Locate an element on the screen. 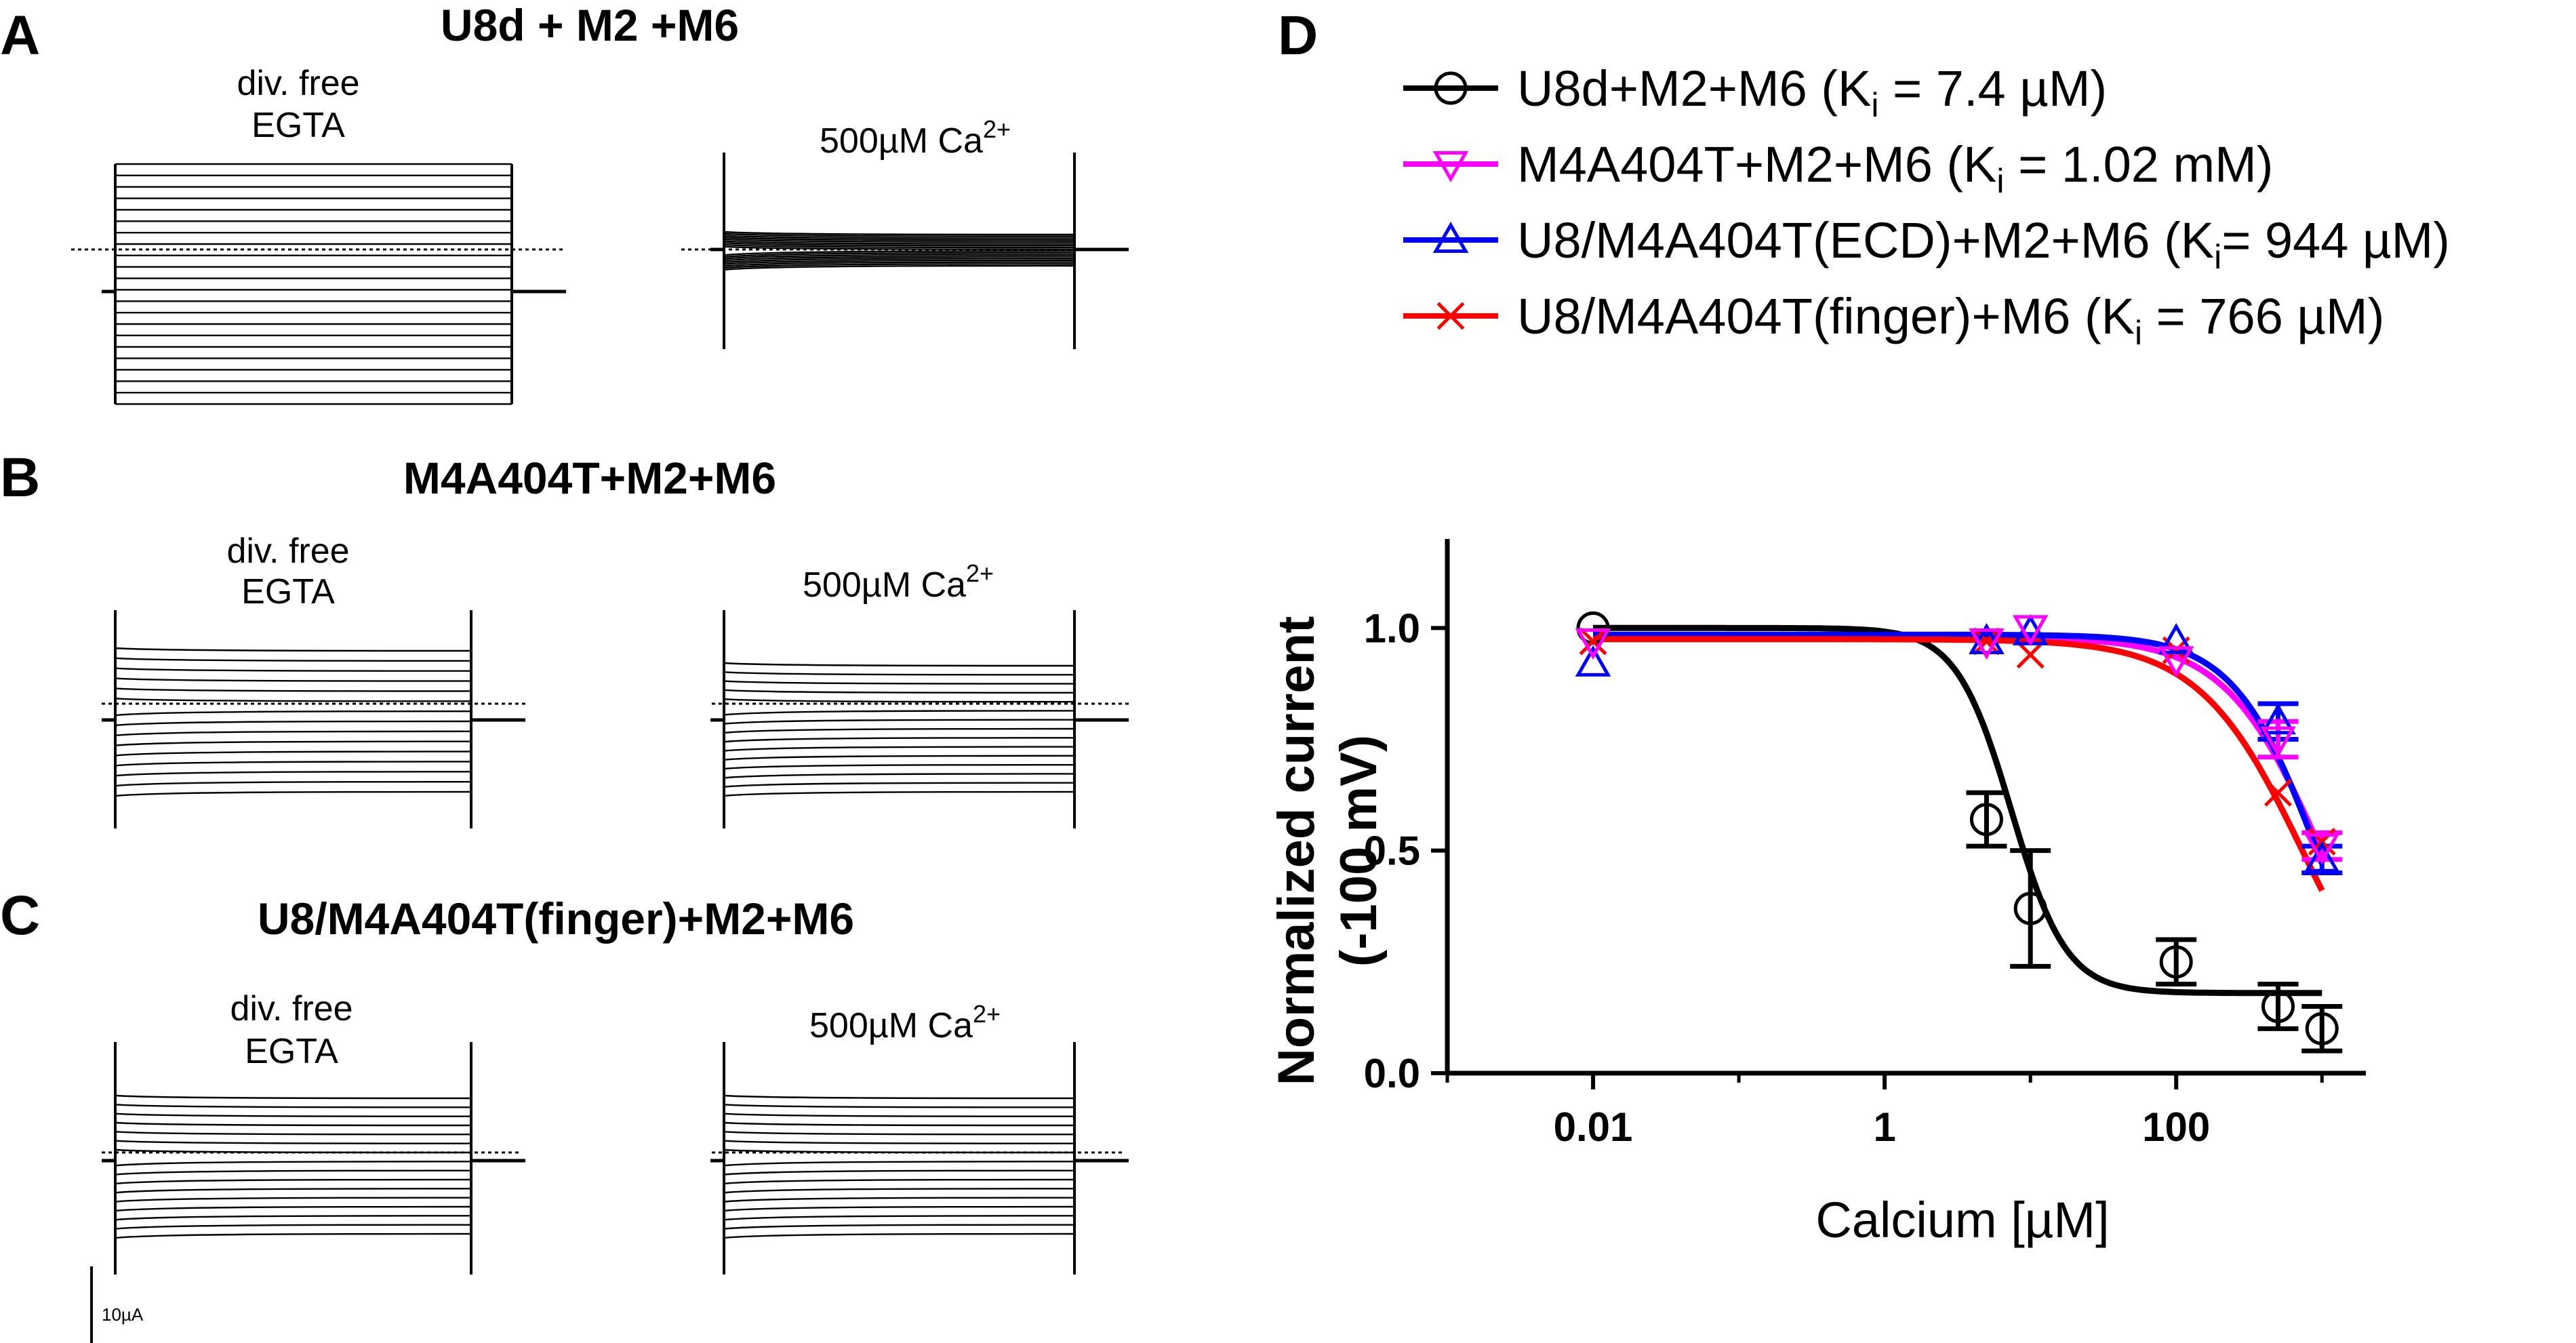 The height and width of the screenshot is (1343, 2576). panel-a-ca-label: 500µM Ca2+ is located at coordinates (915, 138).